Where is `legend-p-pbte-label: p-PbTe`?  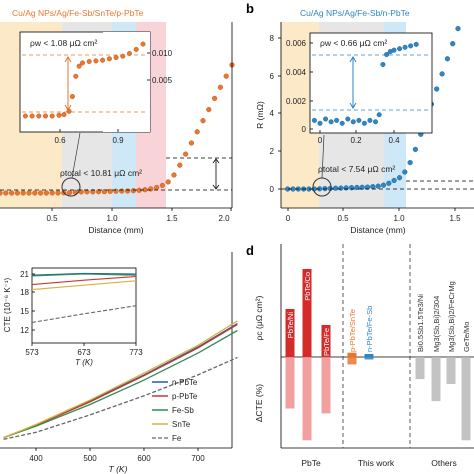 legend-p-pbte-label: p-PbTe is located at coordinates (185, 396).